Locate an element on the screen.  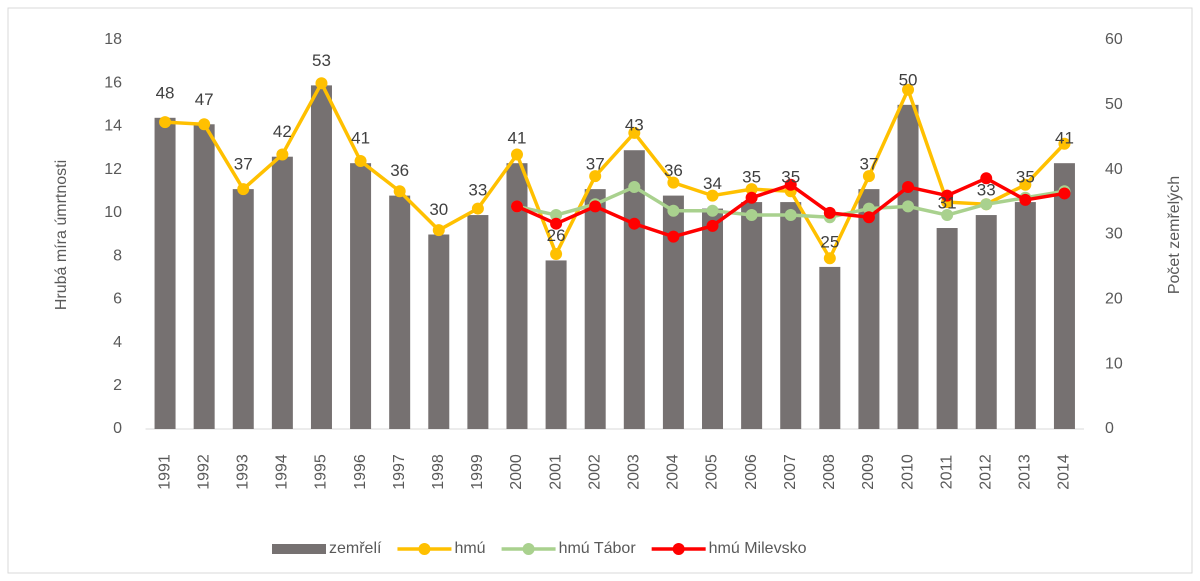
x-tick-label: 2014 is located at coordinates (1064, 472).